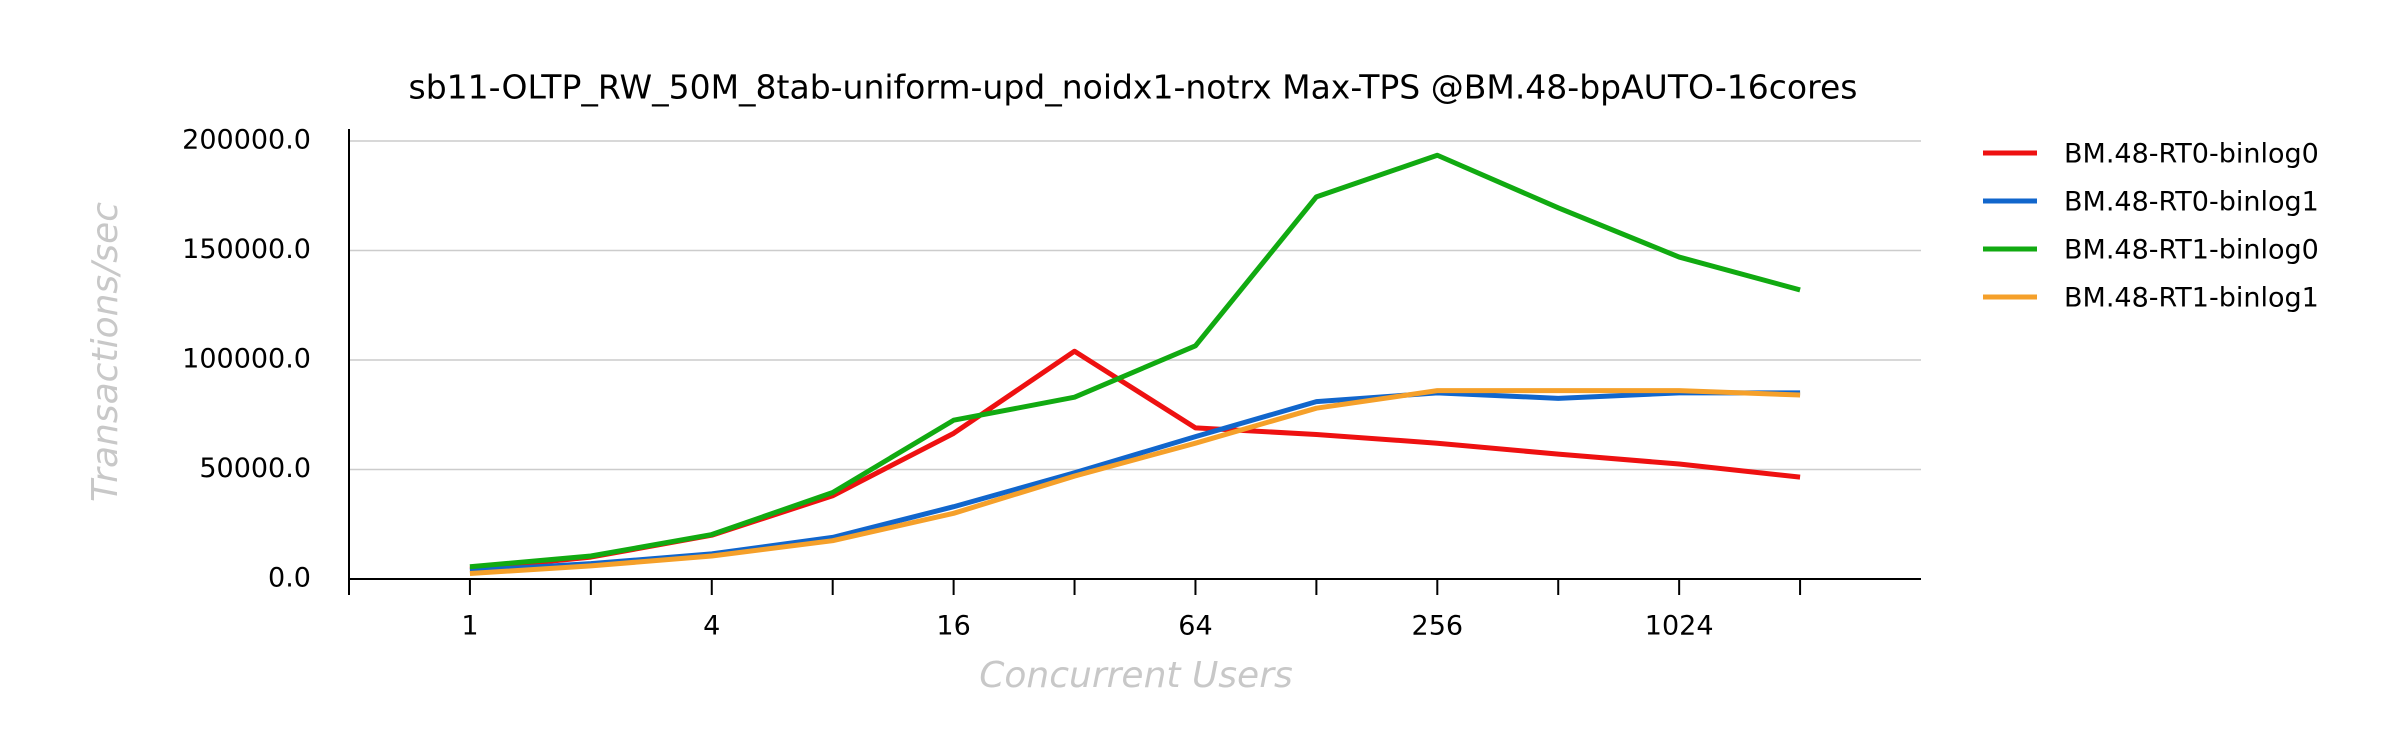  What do you see at coordinates (289, 578) in the screenshot?
I see `y-tick-label: 0.0` at bounding box center [289, 578].